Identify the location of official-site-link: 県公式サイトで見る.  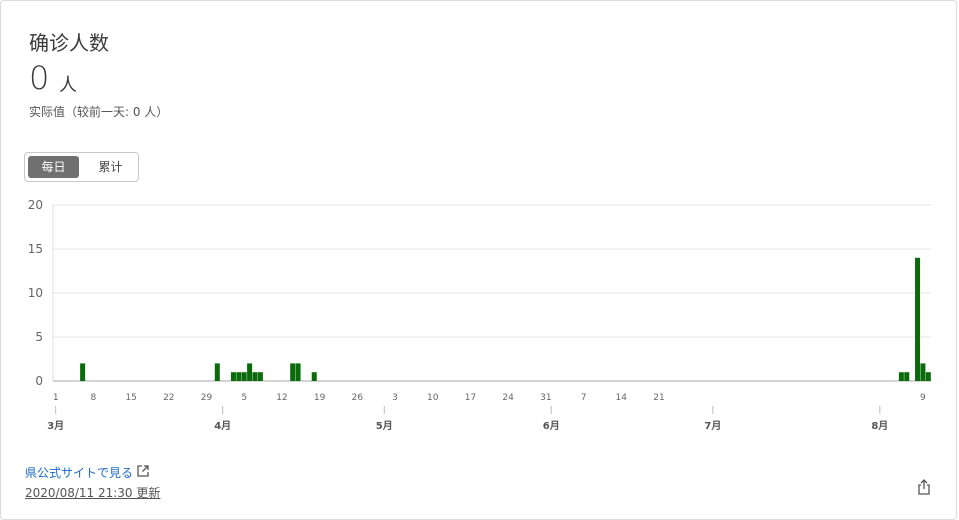
(79, 473).